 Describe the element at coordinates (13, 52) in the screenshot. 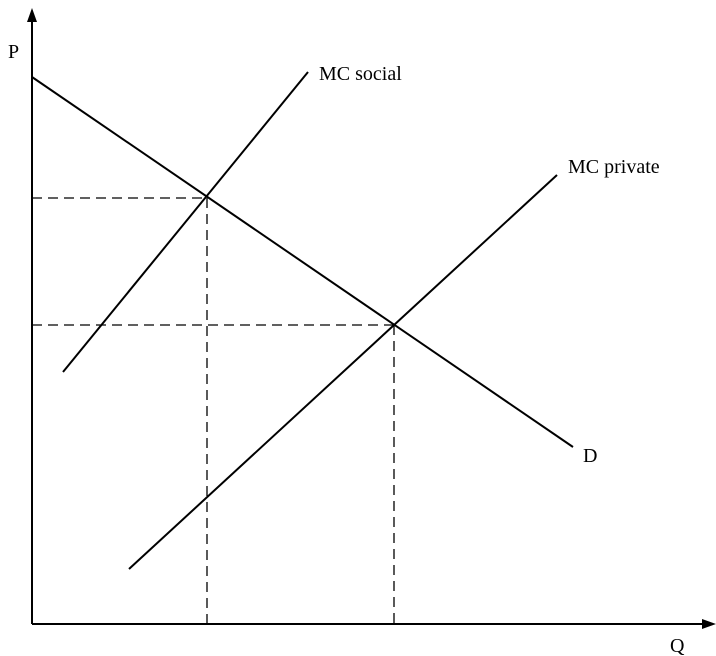

I see `y-axis-label: P` at that location.